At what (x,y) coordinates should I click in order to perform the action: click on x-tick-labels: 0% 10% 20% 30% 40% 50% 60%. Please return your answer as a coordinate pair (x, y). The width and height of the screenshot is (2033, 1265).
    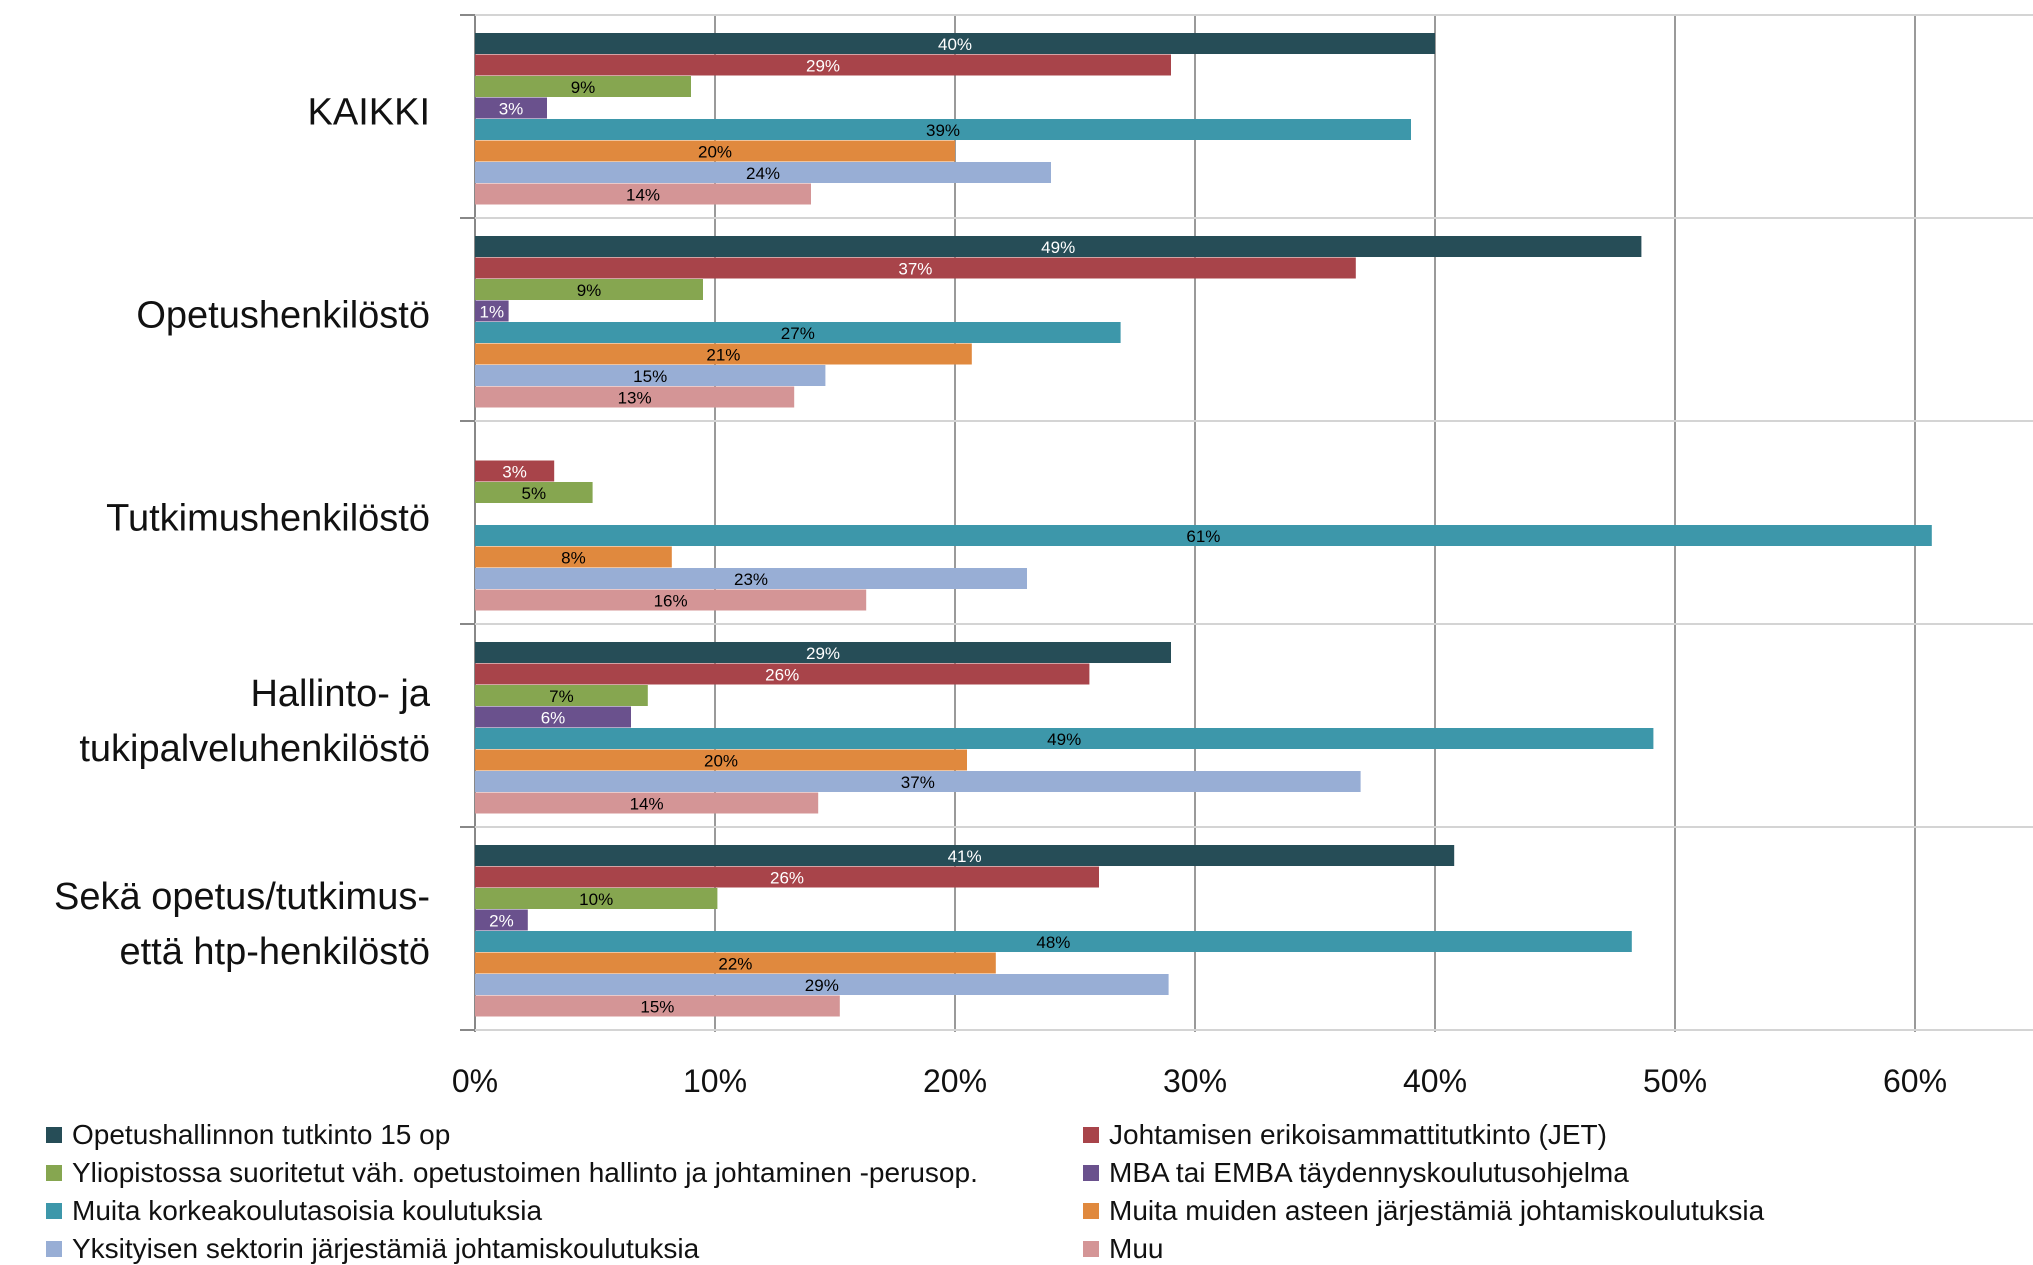
    Looking at the image, I should click on (1199, 1081).